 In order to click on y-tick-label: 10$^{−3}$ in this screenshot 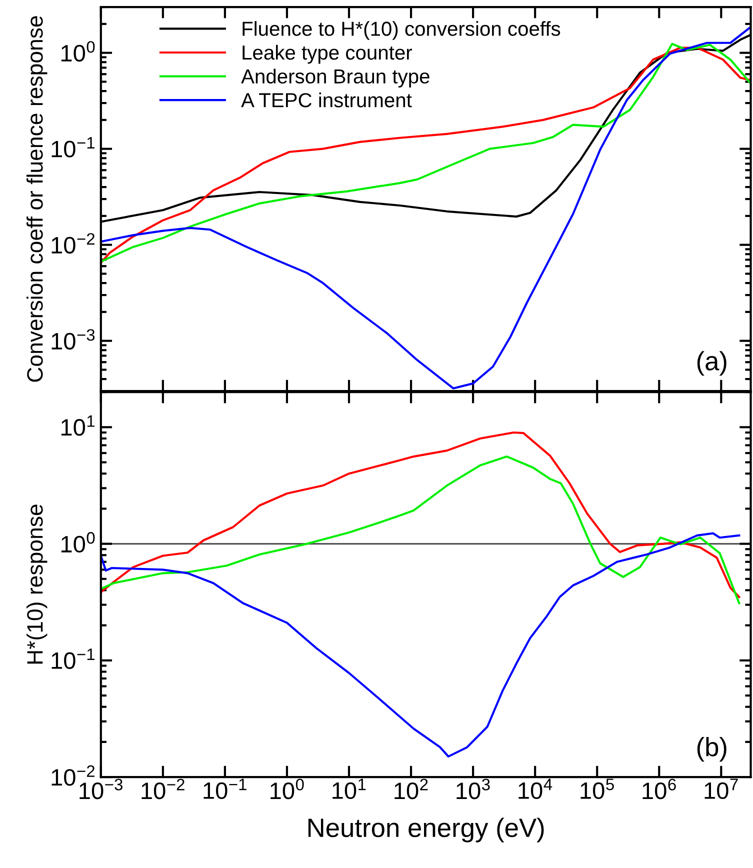, I will do `click(73, 339)`.